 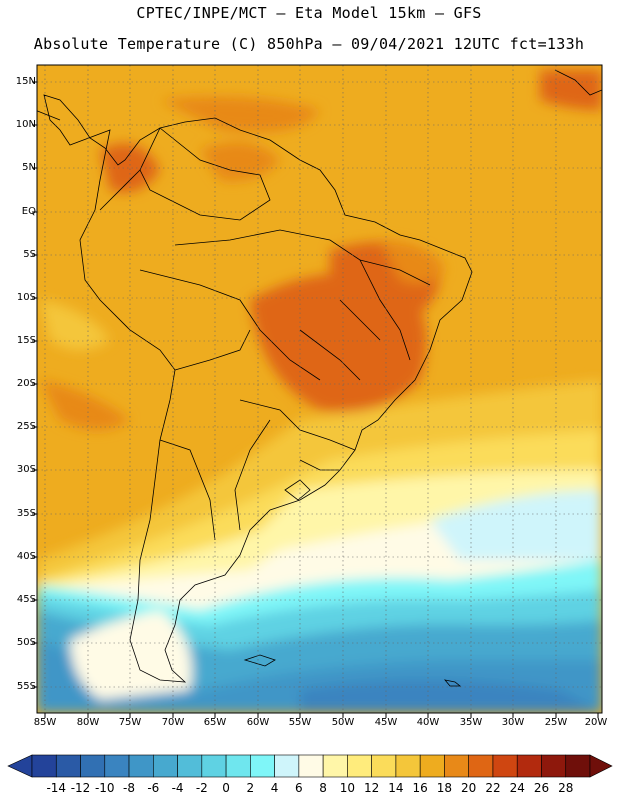 What do you see at coordinates (444, 788) in the screenshot?
I see `colorbar-label: 18` at bounding box center [444, 788].